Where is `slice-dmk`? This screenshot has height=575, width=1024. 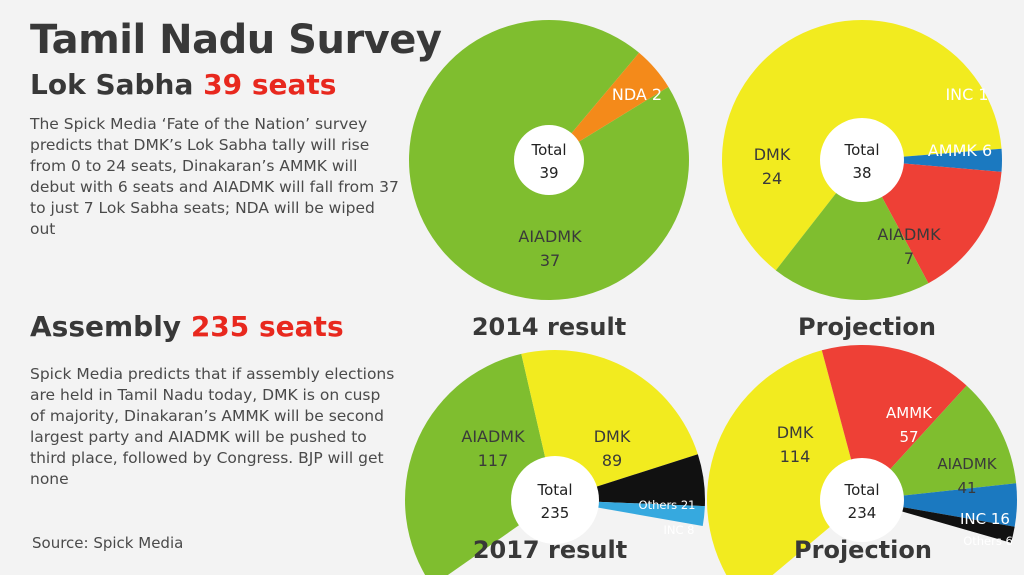
slice-dmk is located at coordinates (784, 462).